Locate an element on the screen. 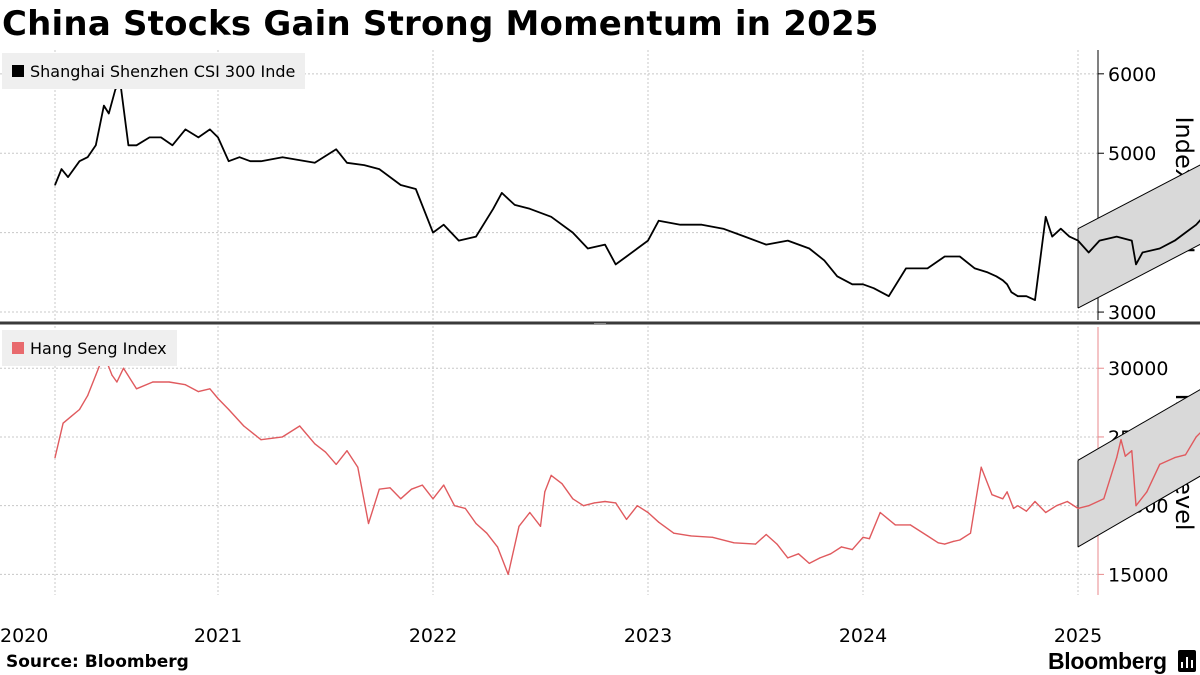  trend-channel-lower-csi300 is located at coordinates (1138, 276).